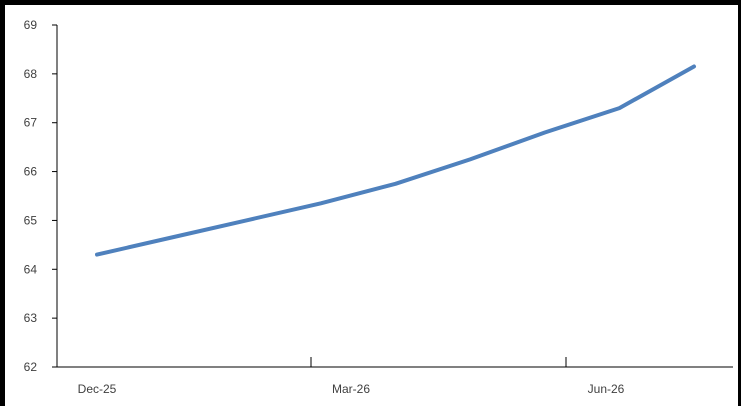  I want to click on y-tick-label: 69, so click(31, 25).